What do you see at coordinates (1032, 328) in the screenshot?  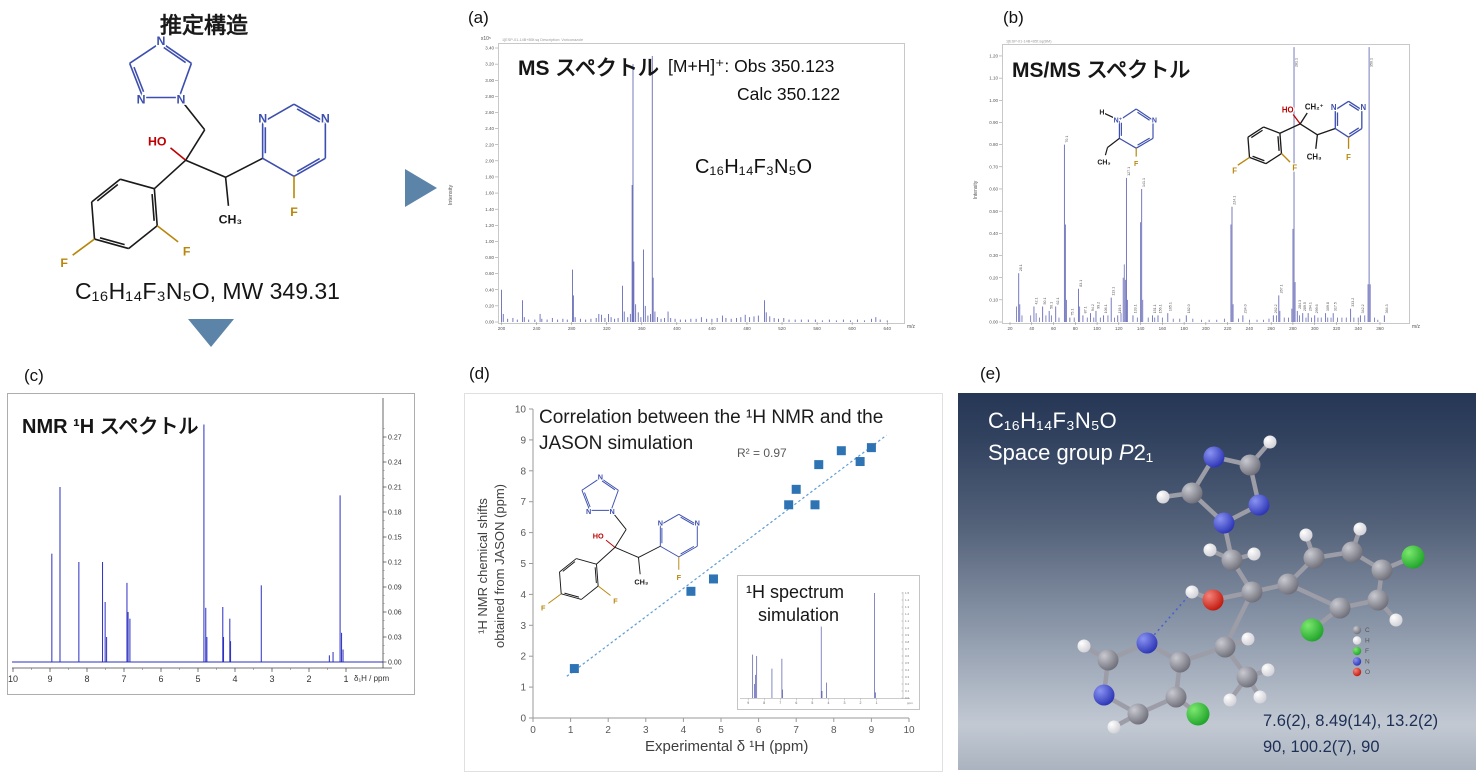 I see `svg-text: 40` at bounding box center [1032, 328].